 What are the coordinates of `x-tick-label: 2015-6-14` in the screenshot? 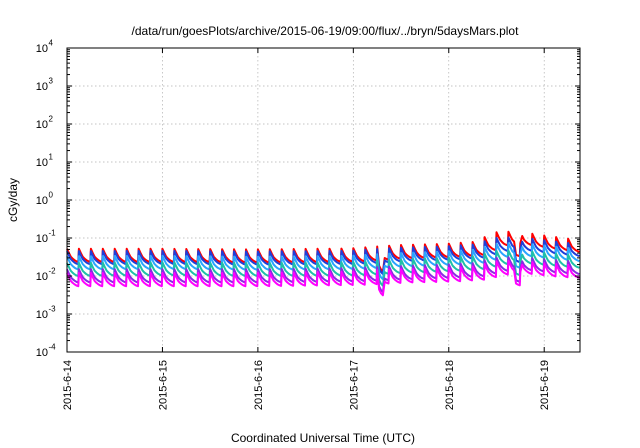 It's located at (68, 385).